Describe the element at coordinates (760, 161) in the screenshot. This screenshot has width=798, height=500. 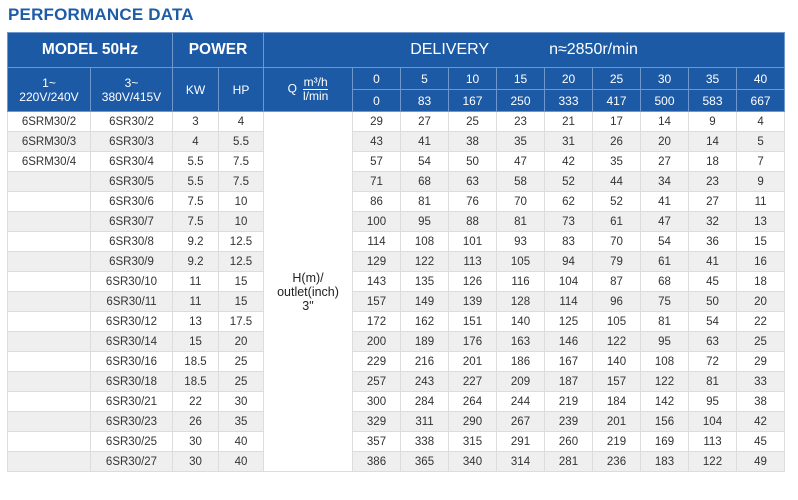
I see `head-value: 7` at that location.